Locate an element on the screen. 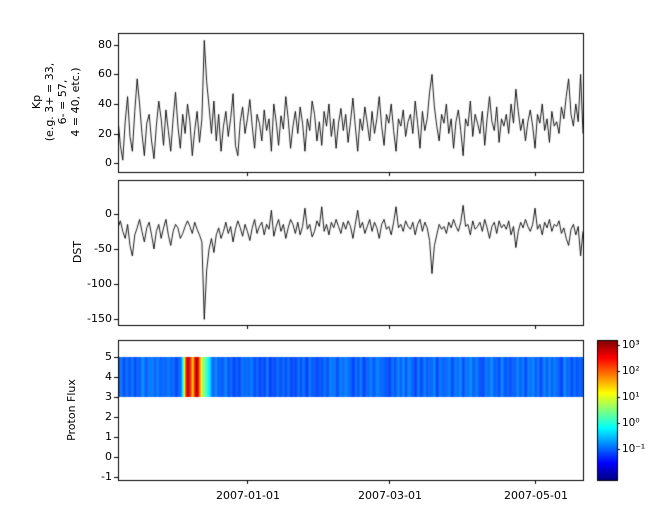 This screenshot has width=665, height=523. proton-flux-ytick-label: 3 is located at coordinates (108, 396).